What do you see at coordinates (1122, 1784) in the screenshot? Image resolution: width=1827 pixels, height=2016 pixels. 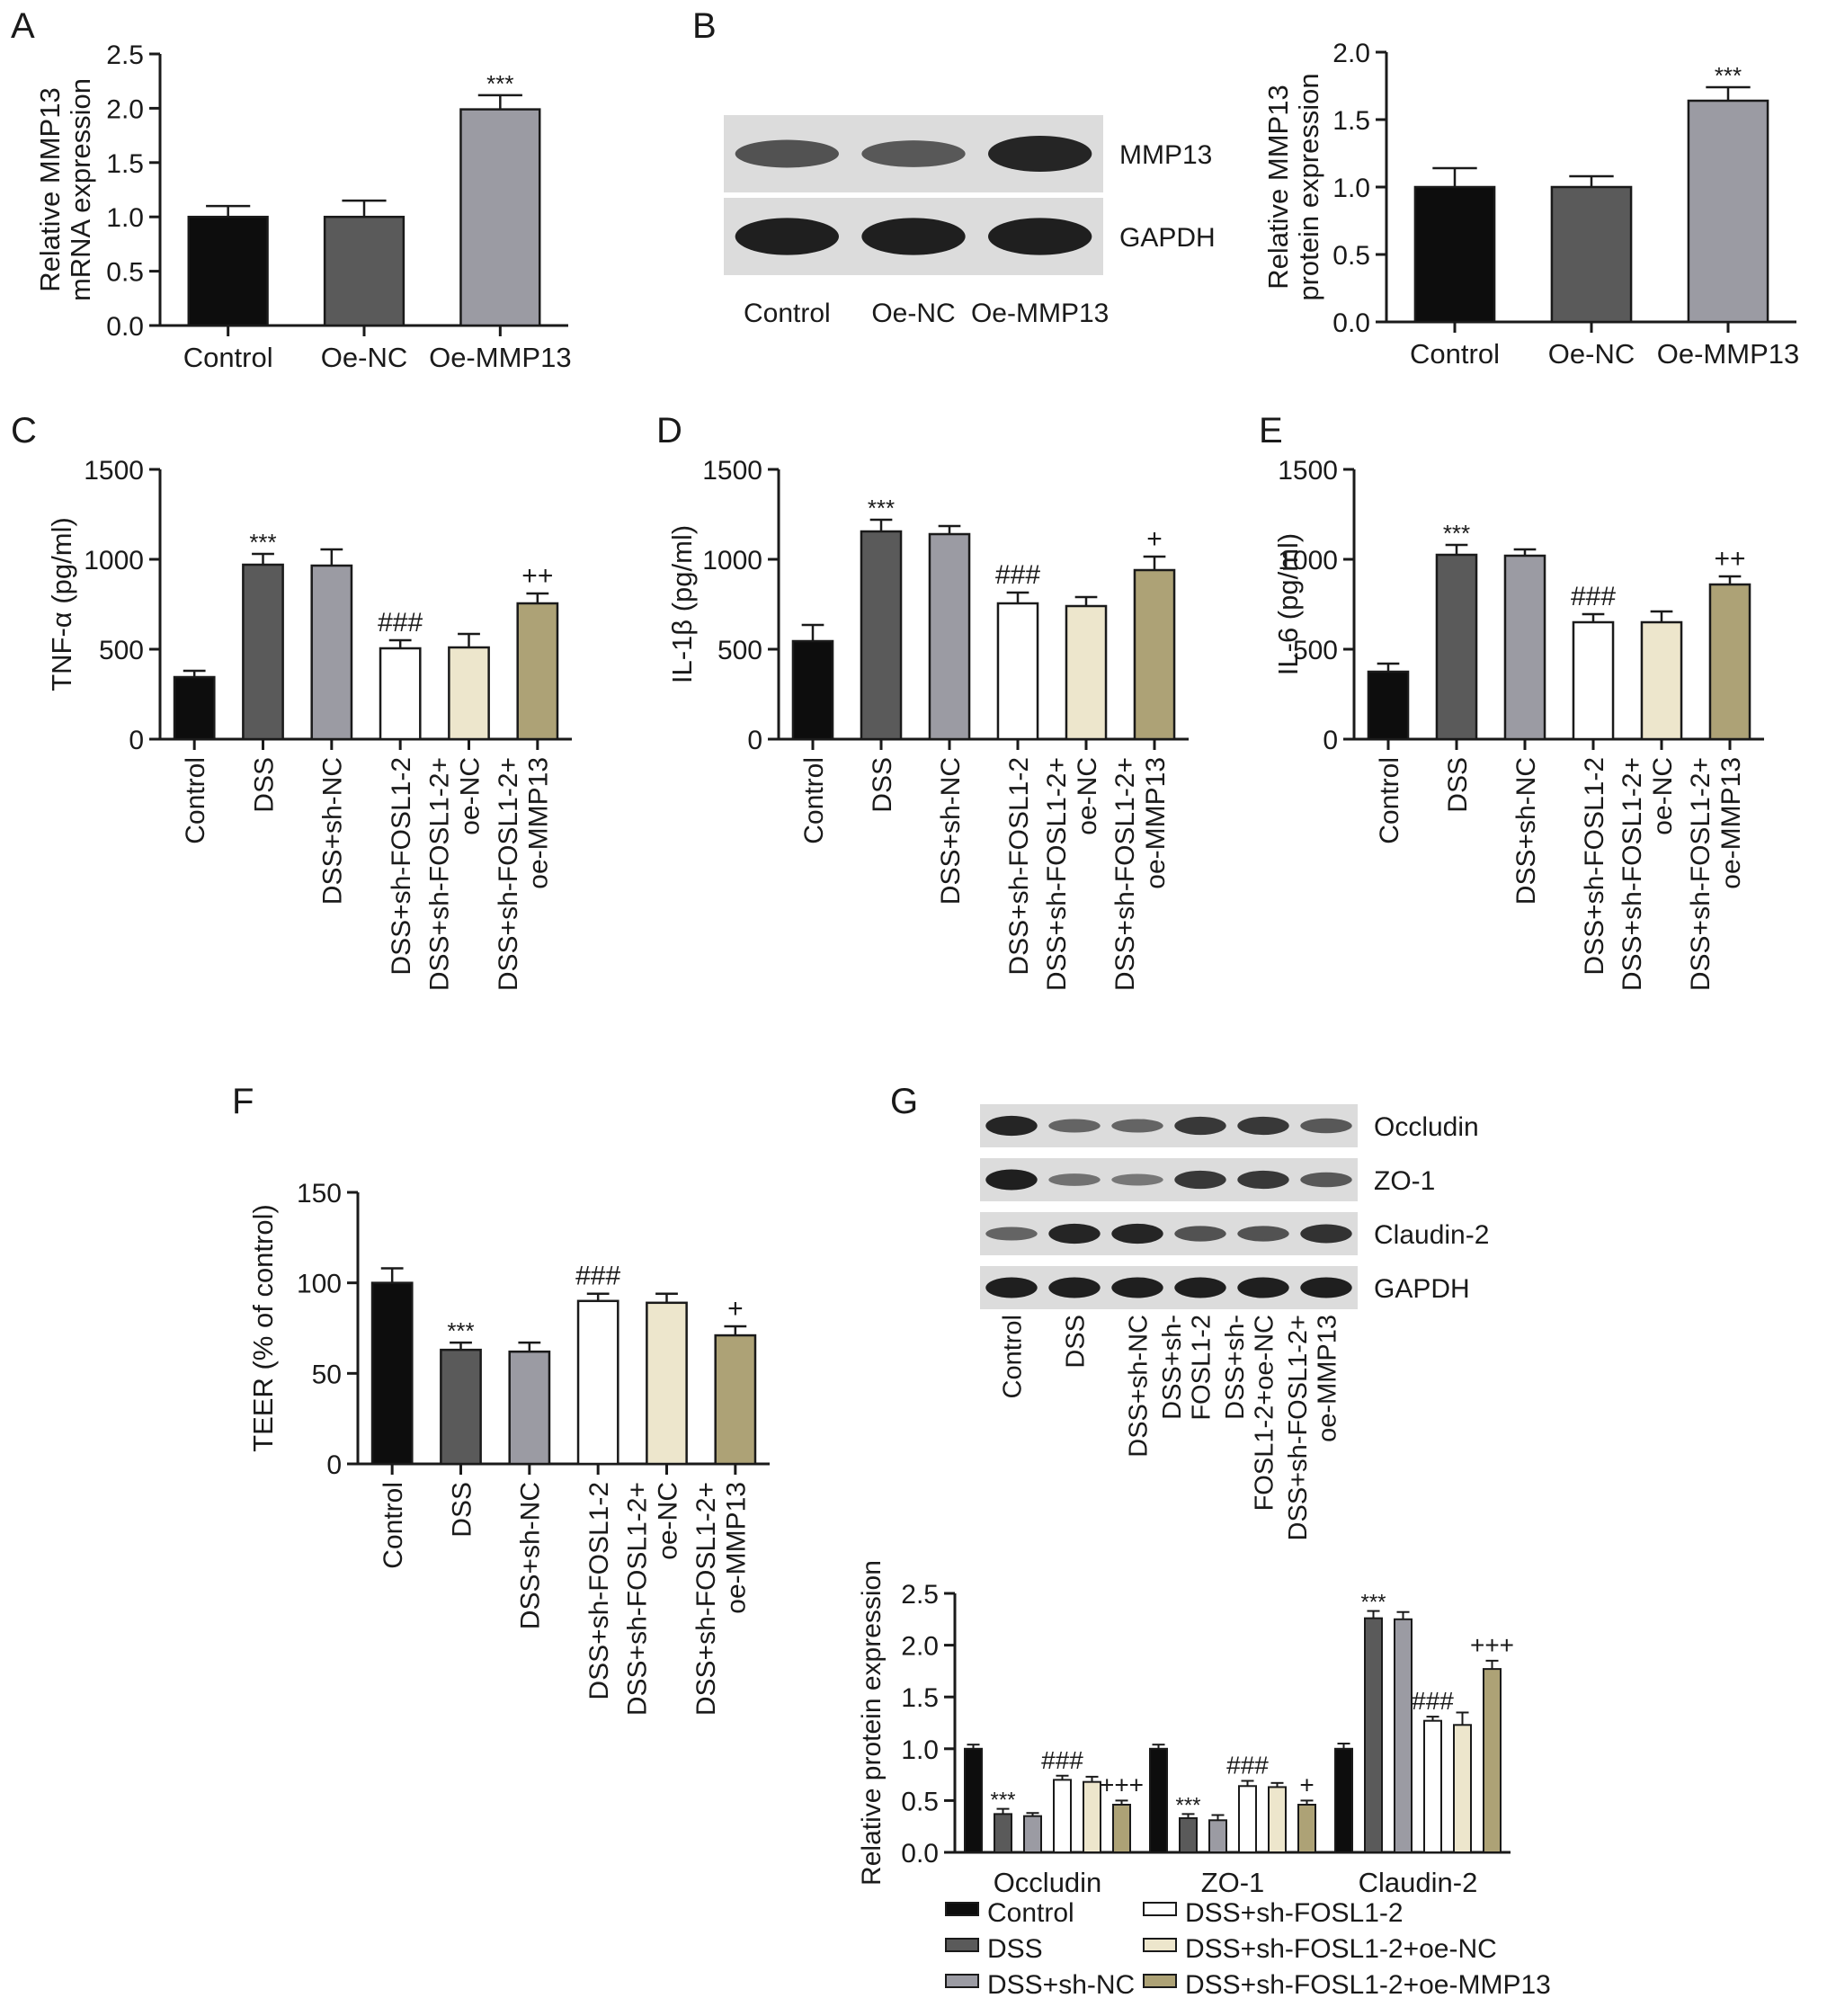 I see `significance-label: +++` at bounding box center [1122, 1784].